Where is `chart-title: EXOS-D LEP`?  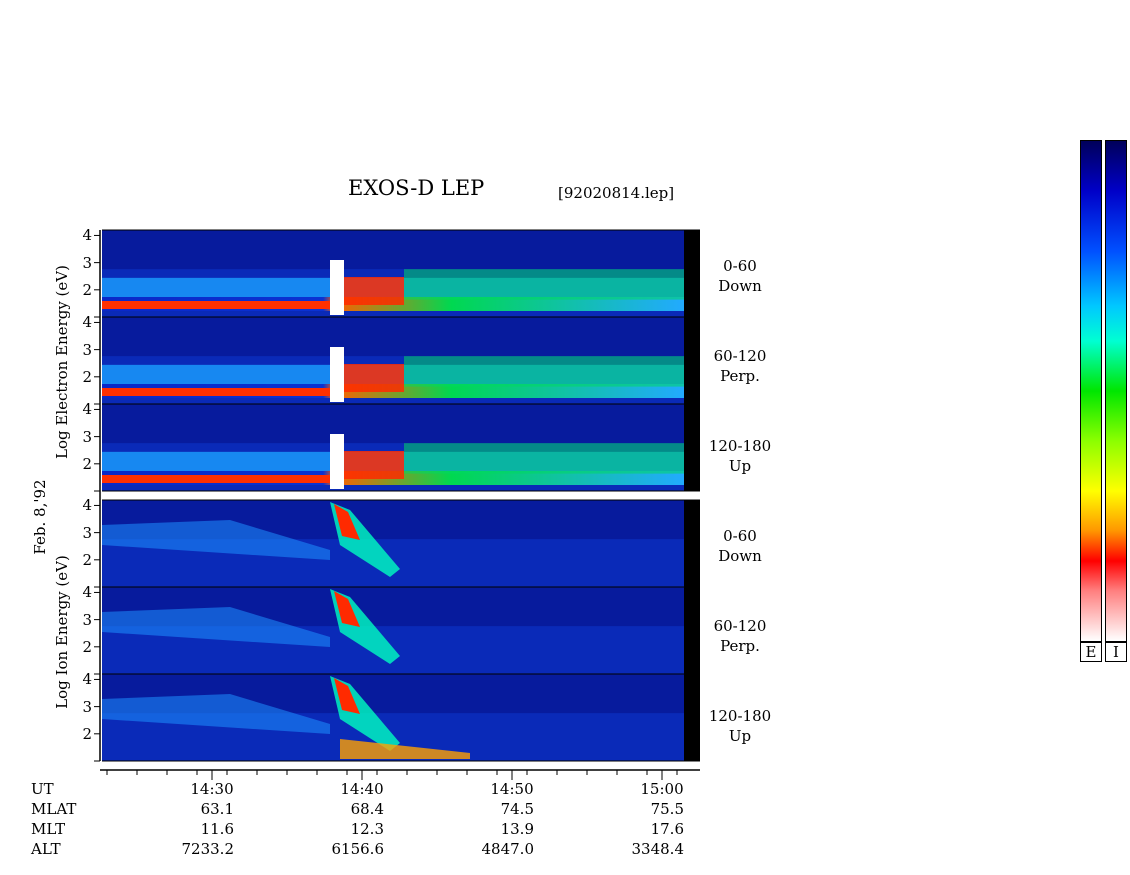
chart-title: EXOS-D LEP is located at coordinates (416, 188).